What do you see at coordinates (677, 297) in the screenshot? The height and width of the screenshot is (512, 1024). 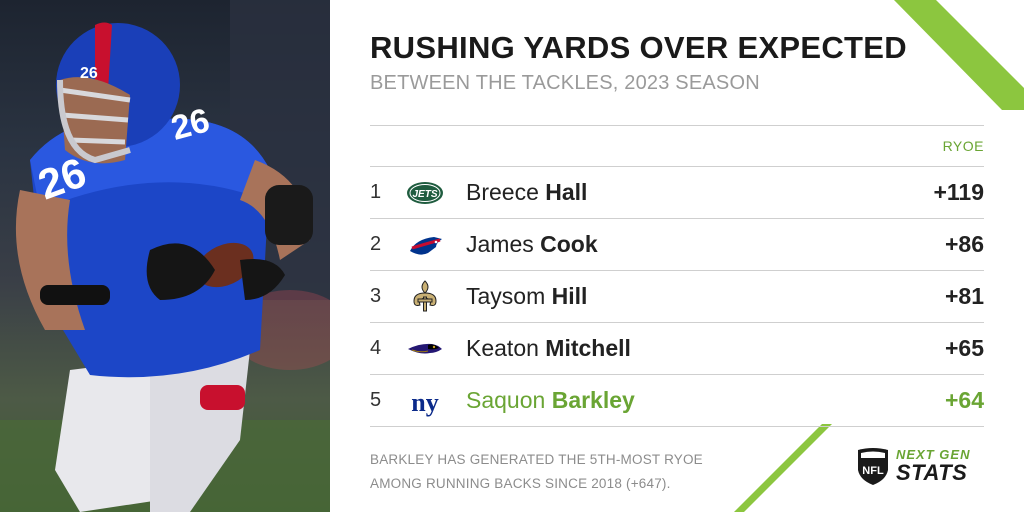 I see `table-row: 3 Taysom Hill +81` at bounding box center [677, 297].